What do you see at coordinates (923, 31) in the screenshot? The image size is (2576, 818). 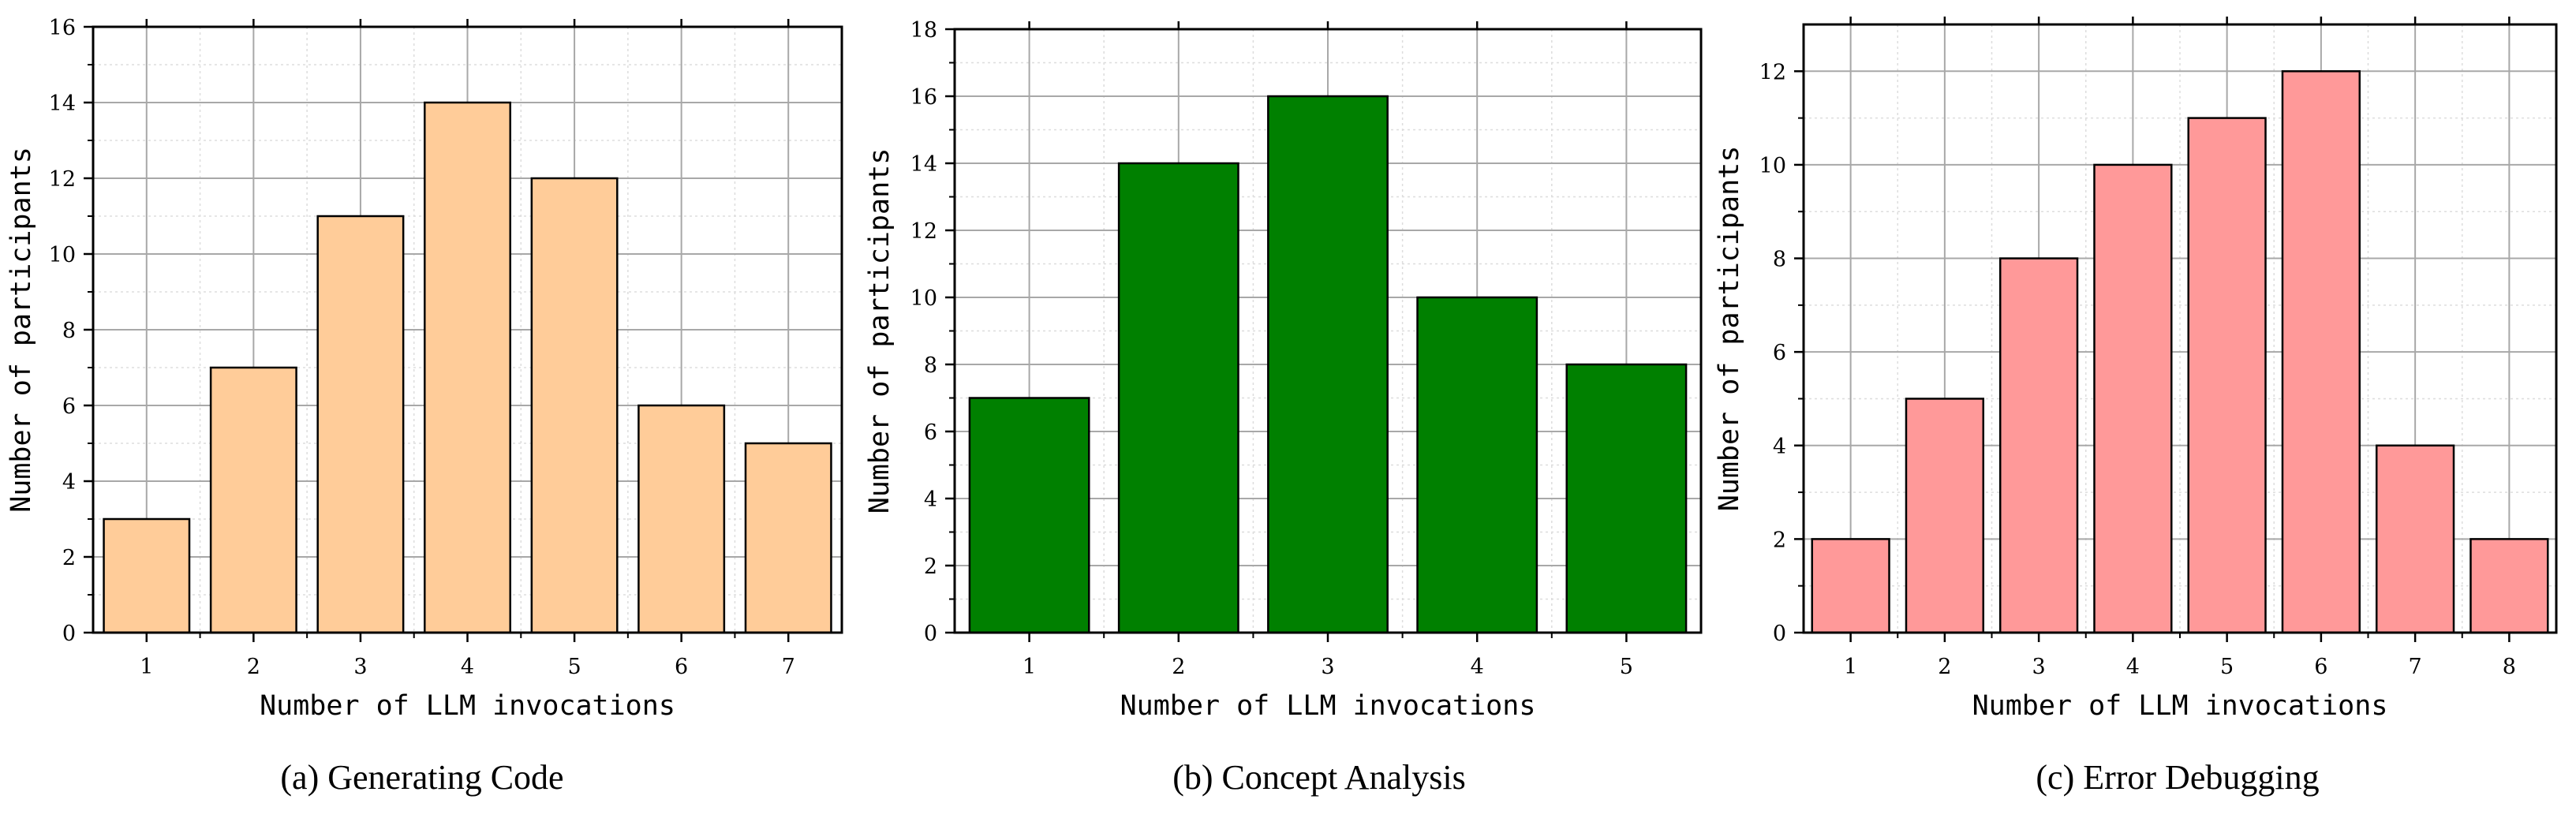 I see `y-tick-label: 18` at bounding box center [923, 31].